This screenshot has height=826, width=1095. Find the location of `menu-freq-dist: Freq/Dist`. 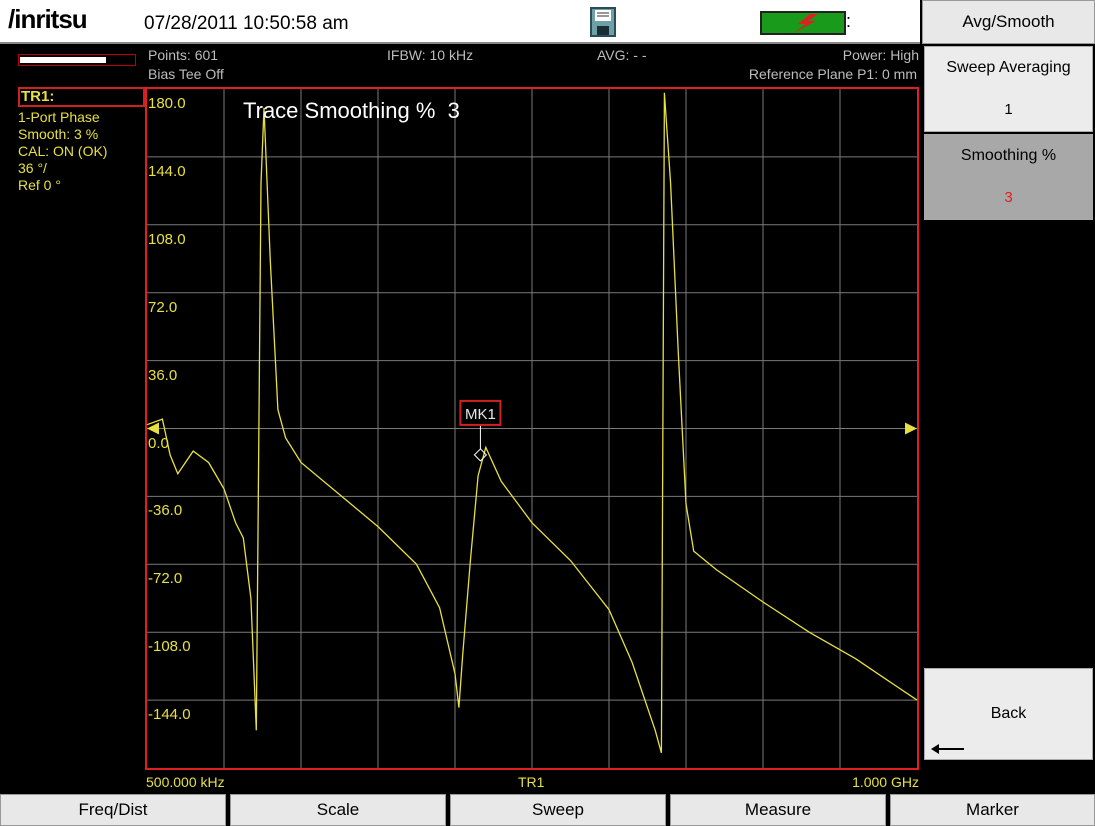

menu-freq-dist: Freq/Dist is located at coordinates (113, 810).